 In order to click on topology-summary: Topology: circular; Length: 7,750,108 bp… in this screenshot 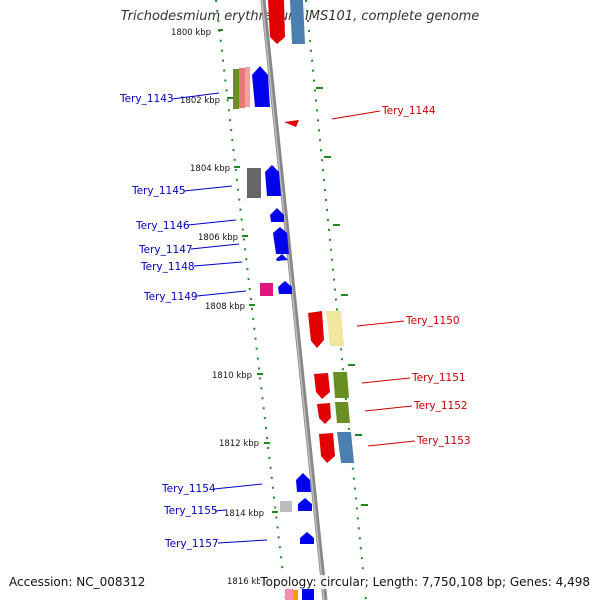, I will do `click(425, 582)`.